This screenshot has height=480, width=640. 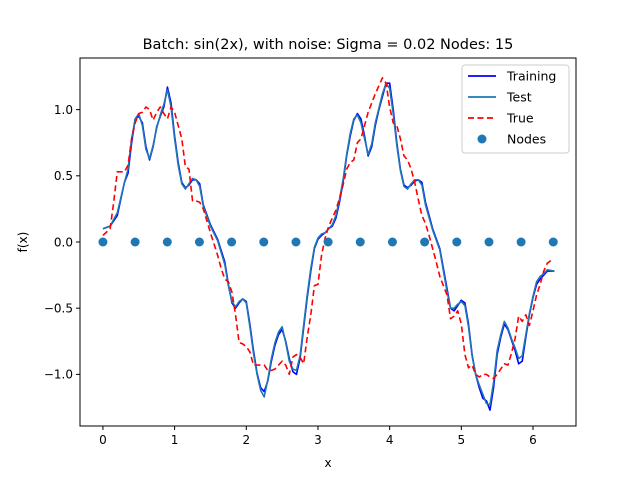 I want to click on x-axis-ticks: 0 1 2 3 4 5 6, so click(x=318, y=436).